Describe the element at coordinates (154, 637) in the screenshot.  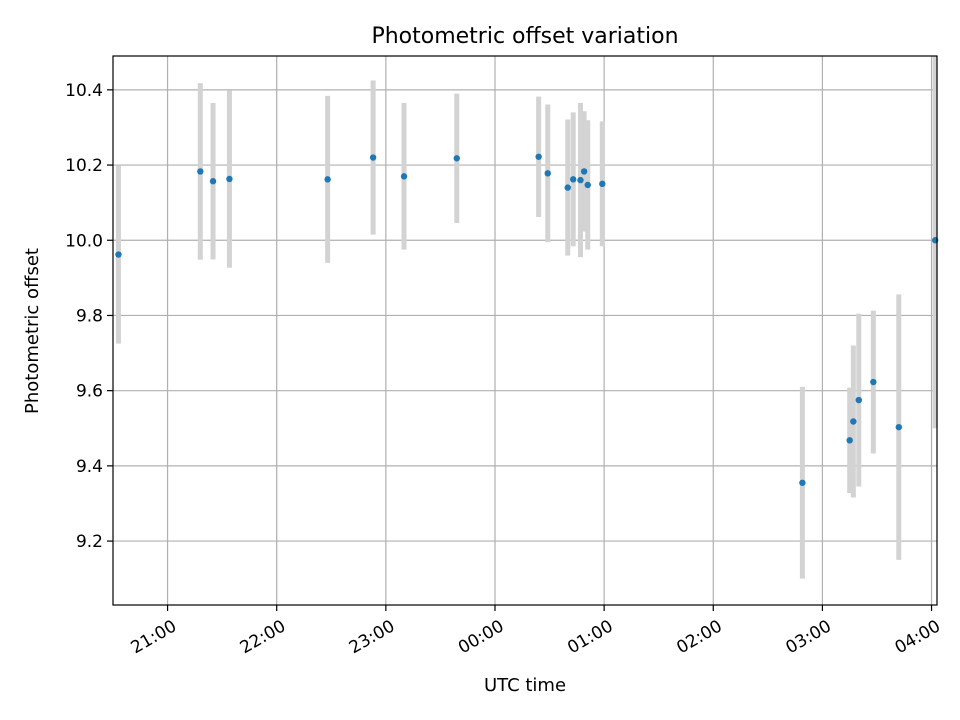
I see `x-tick-label: 21:00` at that location.